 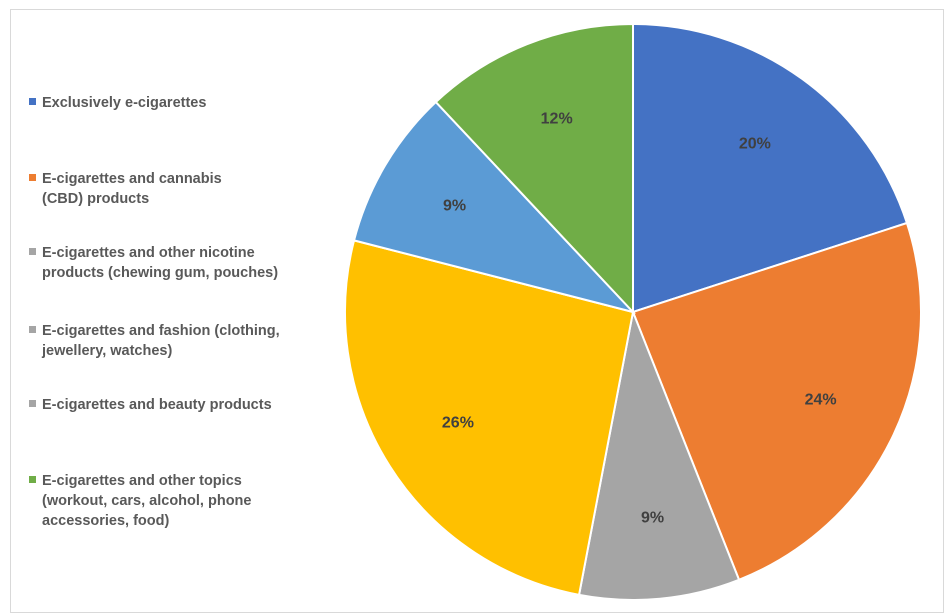 What do you see at coordinates (821, 400) in the screenshot?
I see `pie-data-label: 24%` at bounding box center [821, 400].